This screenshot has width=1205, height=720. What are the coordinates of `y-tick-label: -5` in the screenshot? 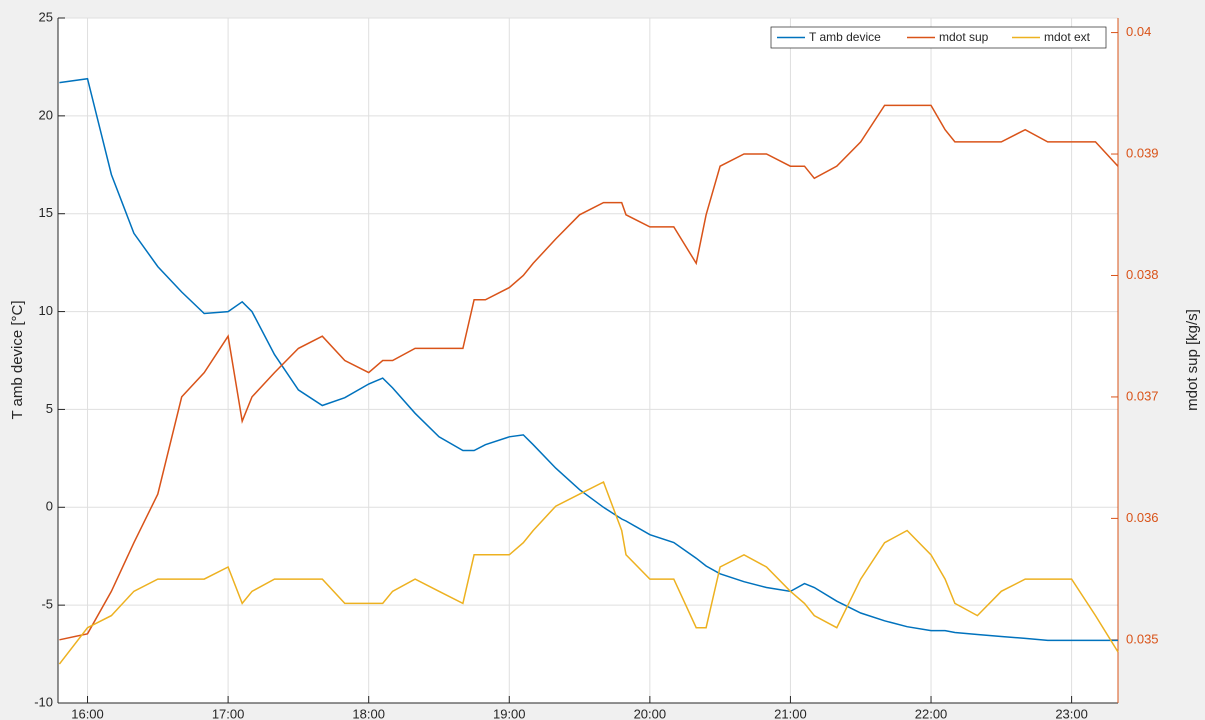 It's located at (47, 604).